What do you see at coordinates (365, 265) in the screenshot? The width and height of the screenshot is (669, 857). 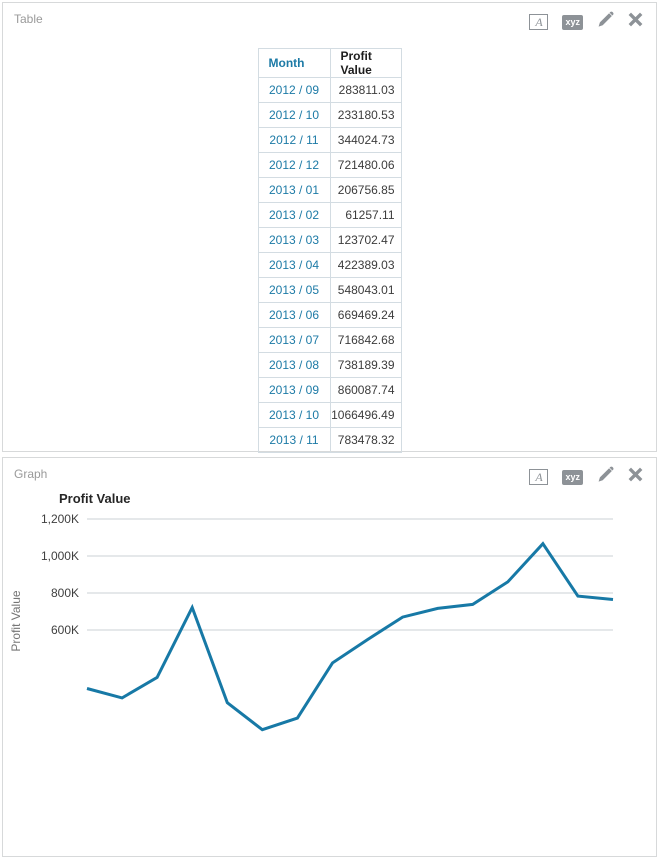 I see `profit-value-cell: 422389.03` at bounding box center [365, 265].